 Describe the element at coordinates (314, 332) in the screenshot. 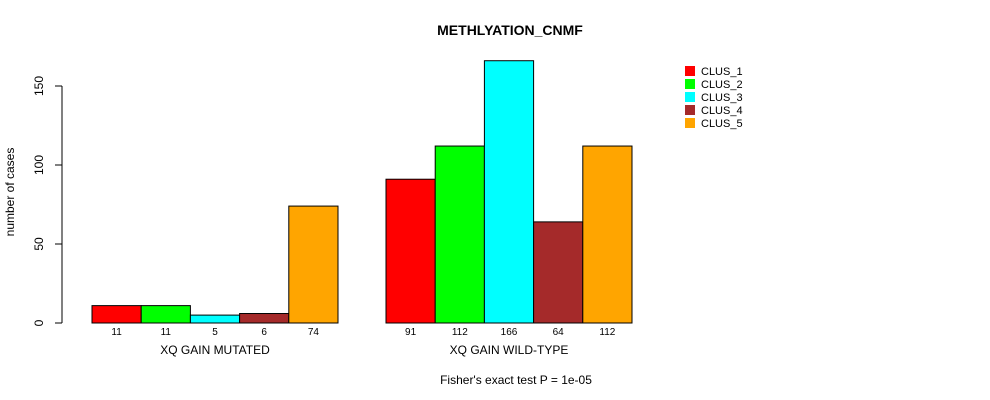

I see `count-label: 74` at that location.